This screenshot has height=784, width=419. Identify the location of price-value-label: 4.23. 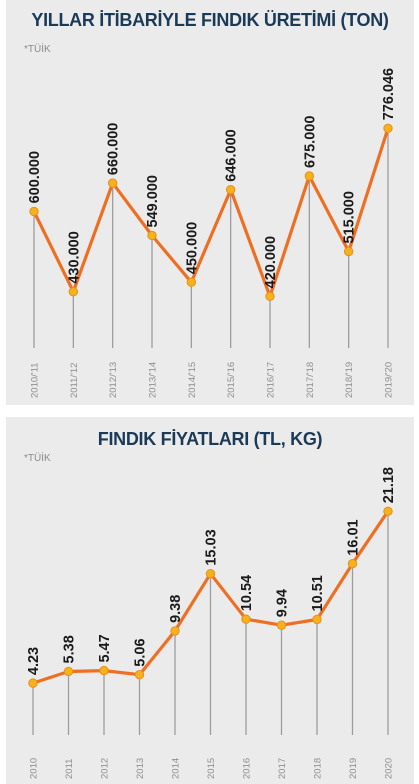
(34, 661).